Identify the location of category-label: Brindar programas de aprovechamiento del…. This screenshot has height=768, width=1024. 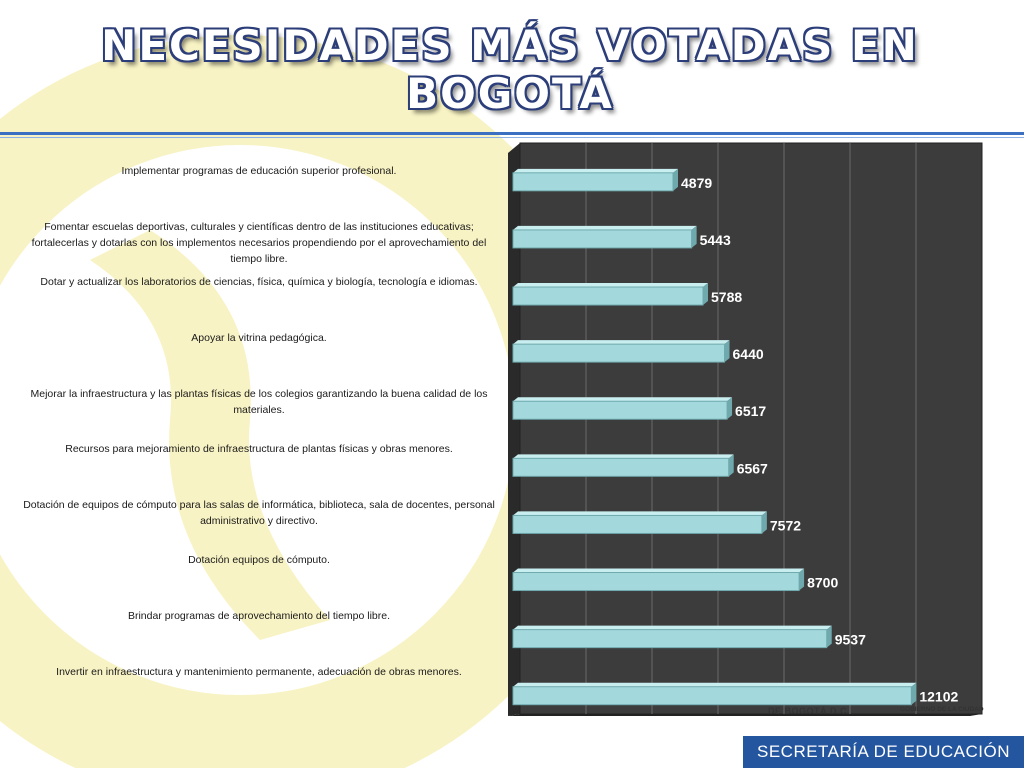
(259, 616).